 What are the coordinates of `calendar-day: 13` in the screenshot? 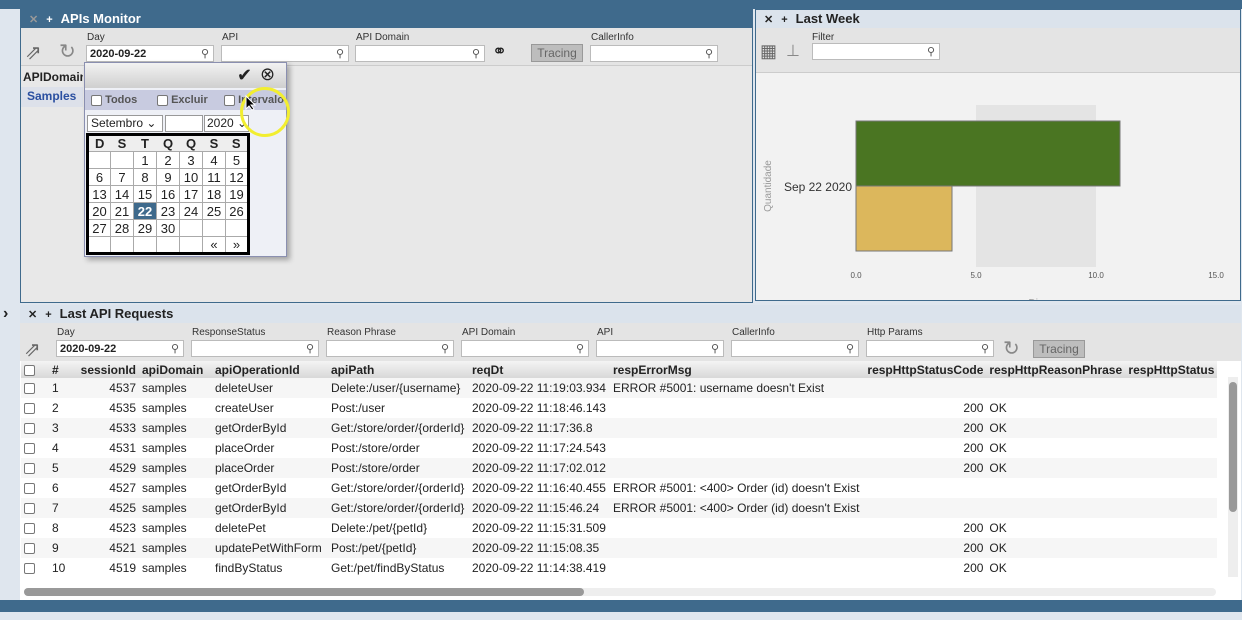 It's located at (99, 194).